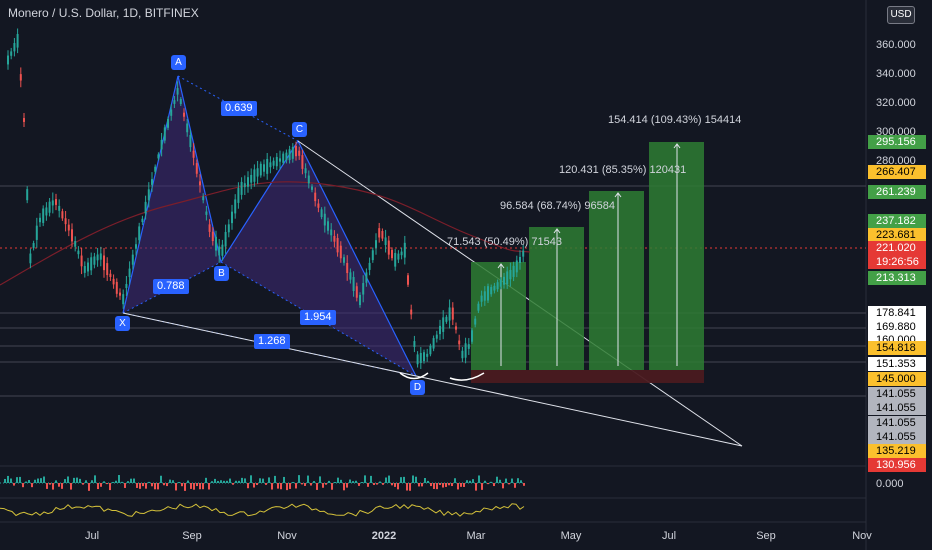 Image resolution: width=932 pixels, height=550 pixels. What do you see at coordinates (318, 317) in the screenshot?
I see `ratio-label: 1.954` at bounding box center [318, 317].